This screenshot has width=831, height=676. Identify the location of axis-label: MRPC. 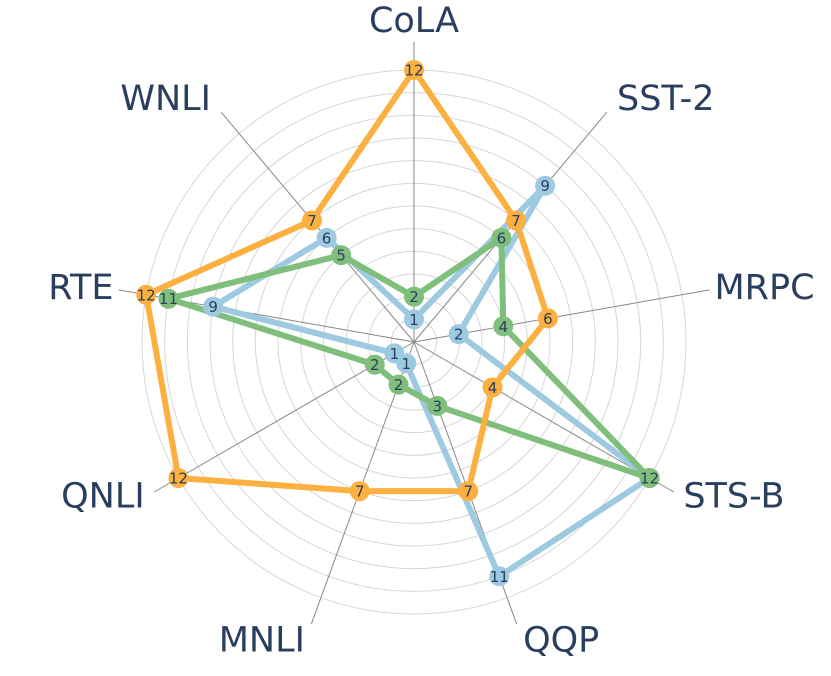
(764, 288).